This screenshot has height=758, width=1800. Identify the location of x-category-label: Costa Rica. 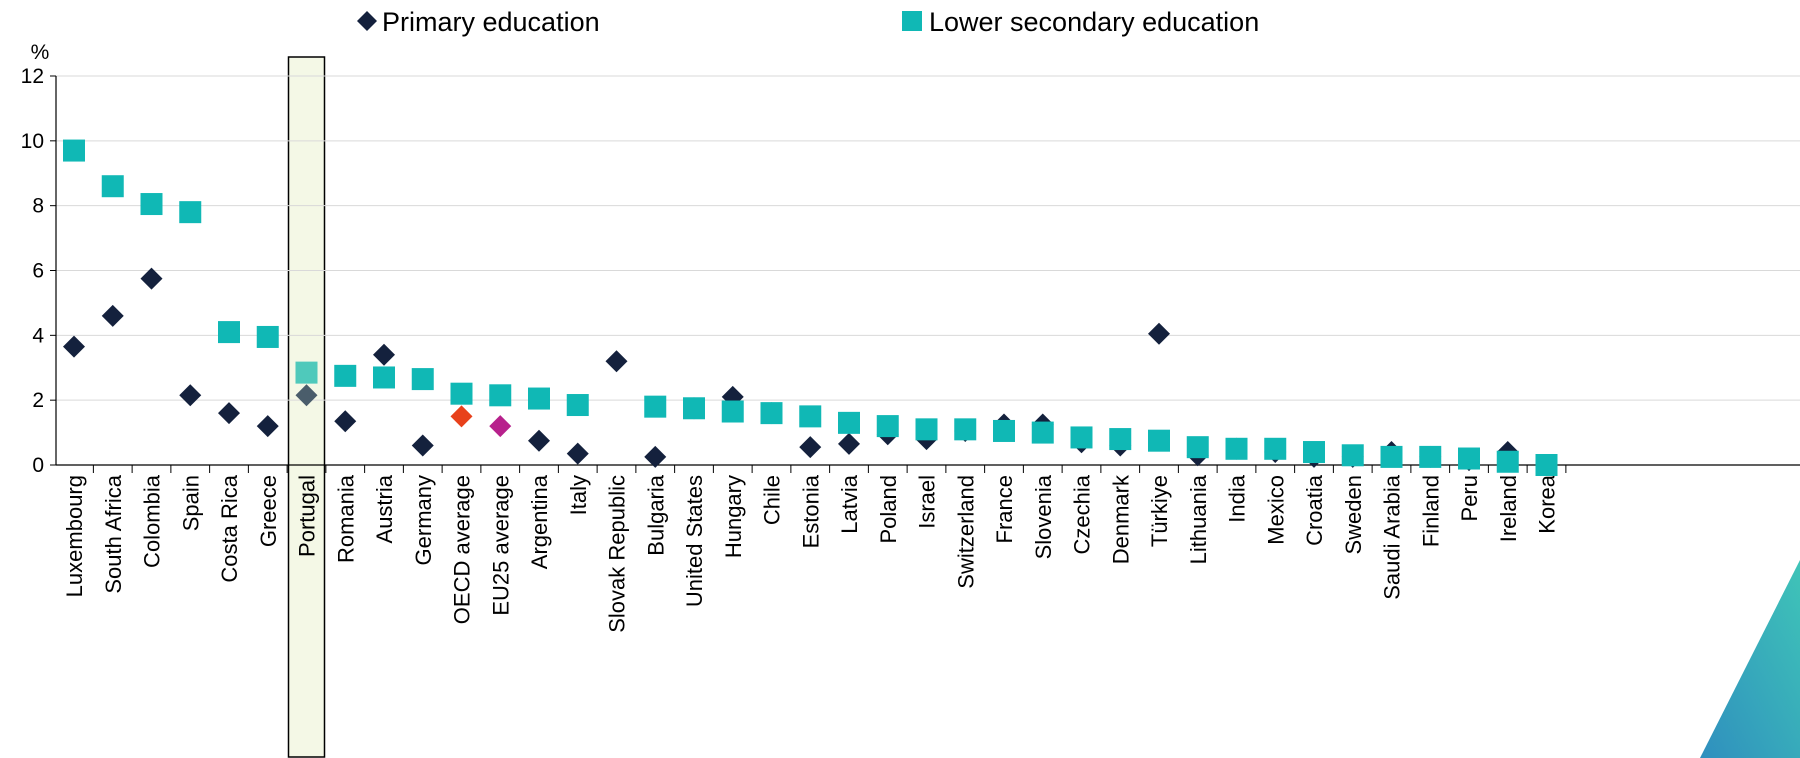
(229, 528).